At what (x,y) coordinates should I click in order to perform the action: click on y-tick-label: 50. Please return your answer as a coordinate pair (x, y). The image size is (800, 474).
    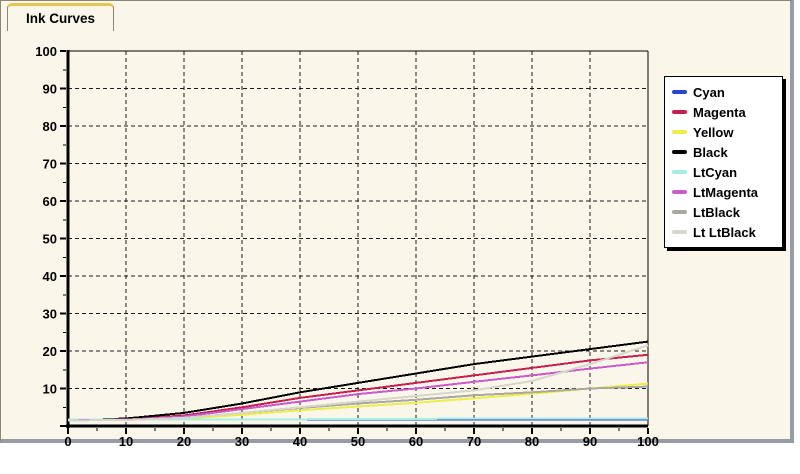
    Looking at the image, I should click on (50, 239).